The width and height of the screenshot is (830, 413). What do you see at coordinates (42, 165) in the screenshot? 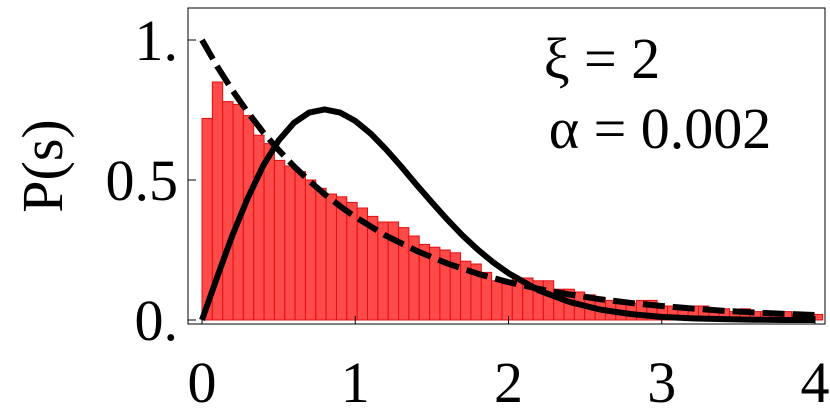
I see `y-axis-label: P(s)` at bounding box center [42, 165].